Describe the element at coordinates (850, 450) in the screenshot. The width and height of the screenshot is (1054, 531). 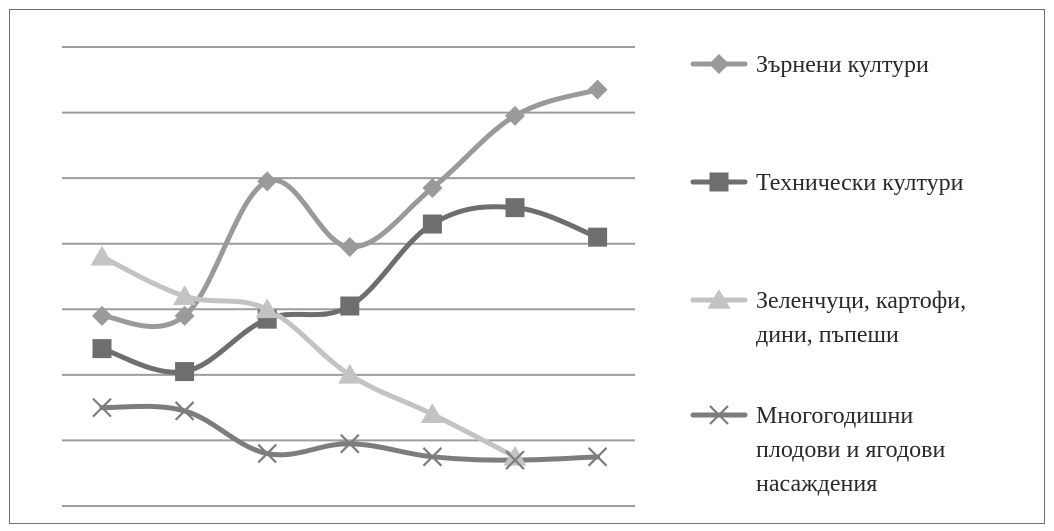
I see `legend-label: плодови и ягодови` at that location.